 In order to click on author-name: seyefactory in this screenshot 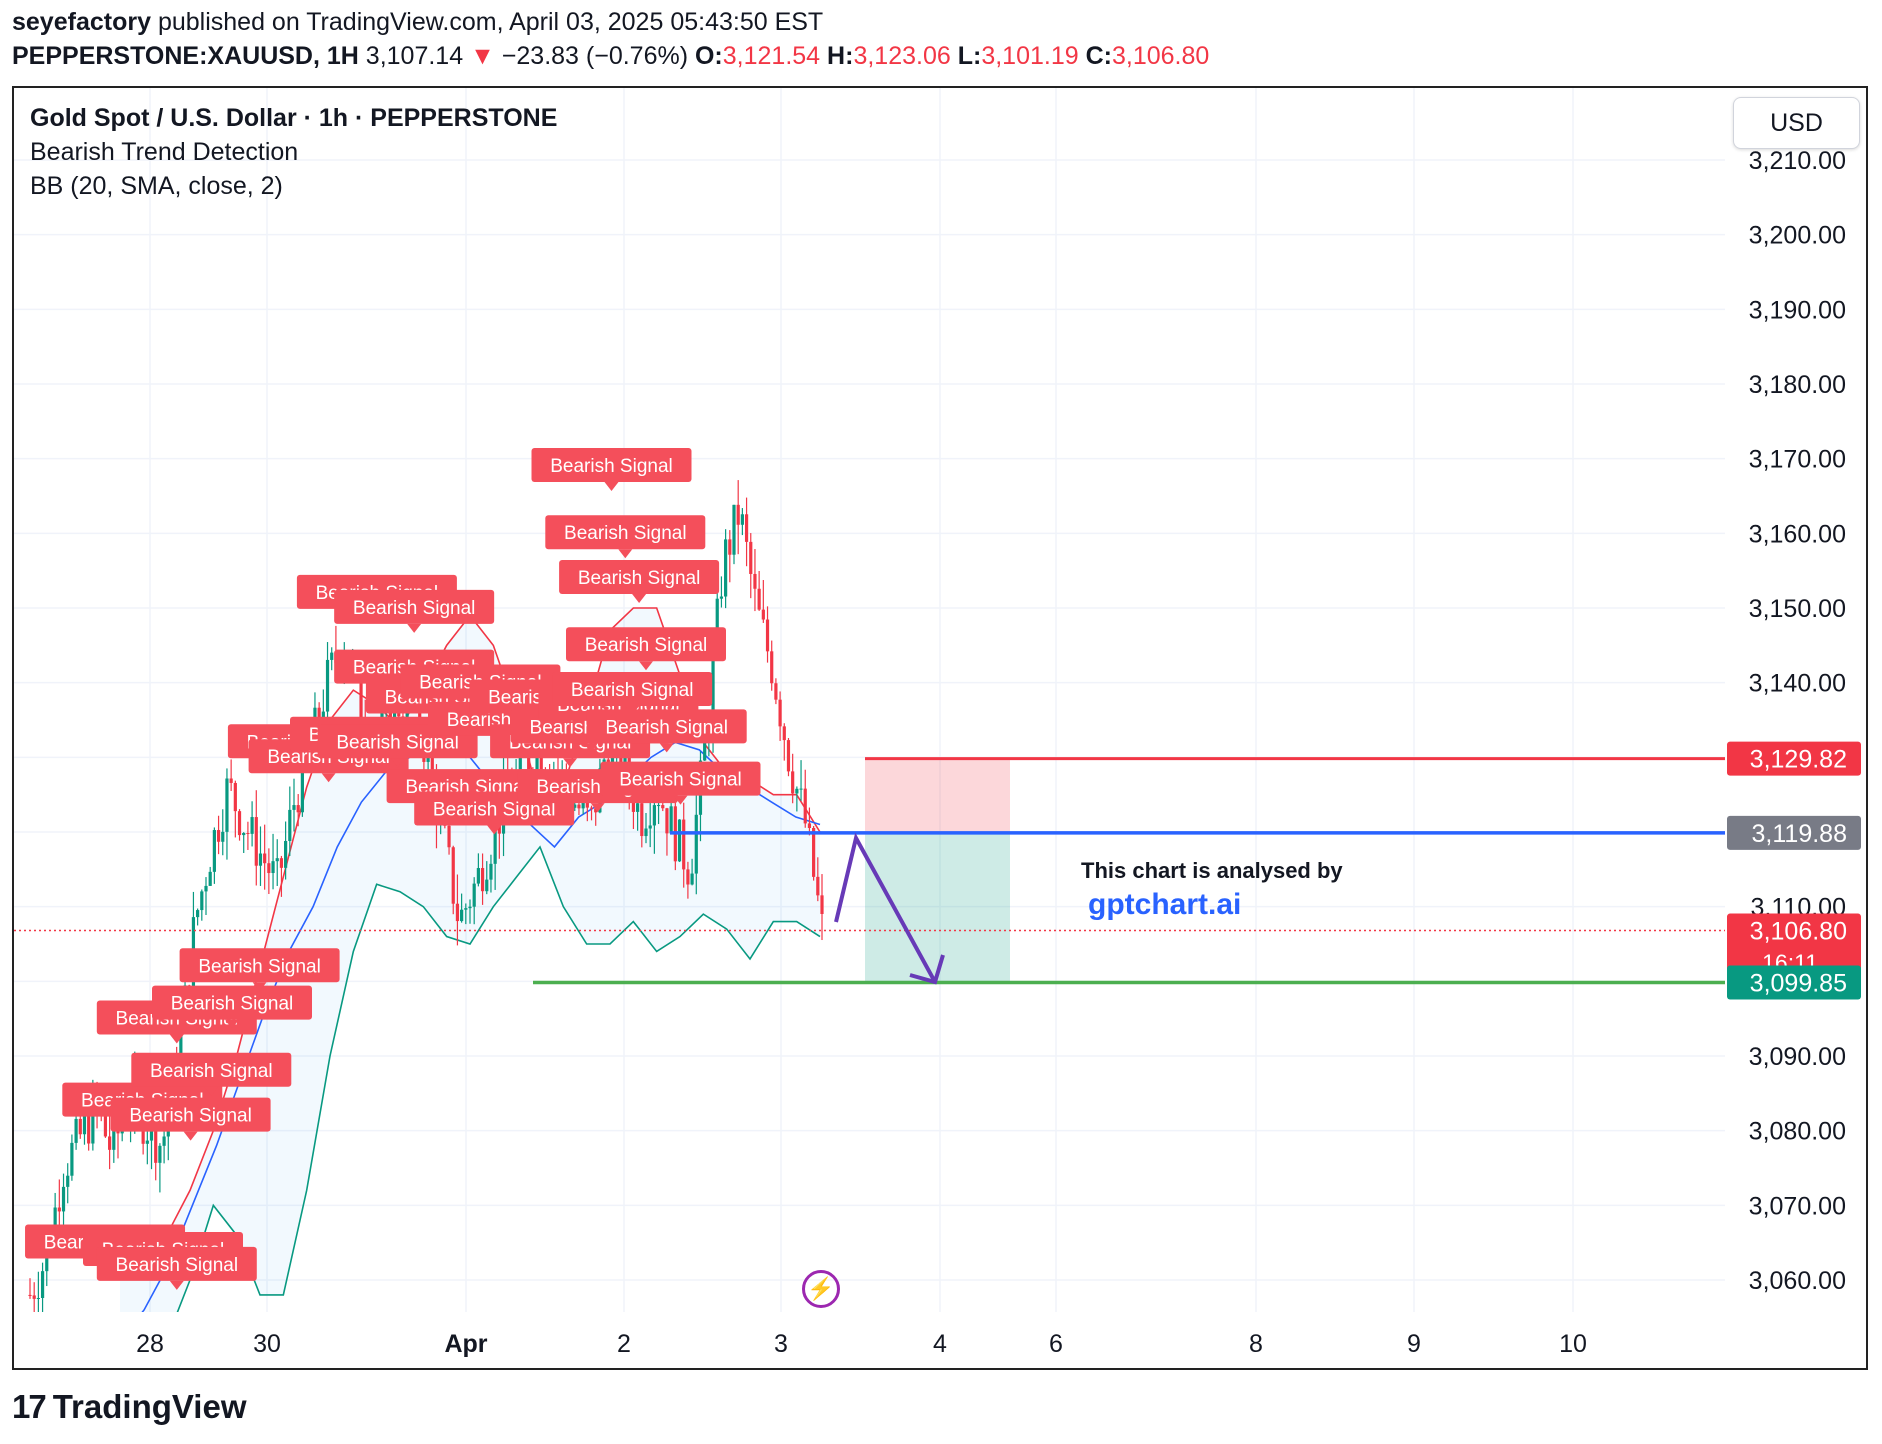, I will do `click(81, 22)`.